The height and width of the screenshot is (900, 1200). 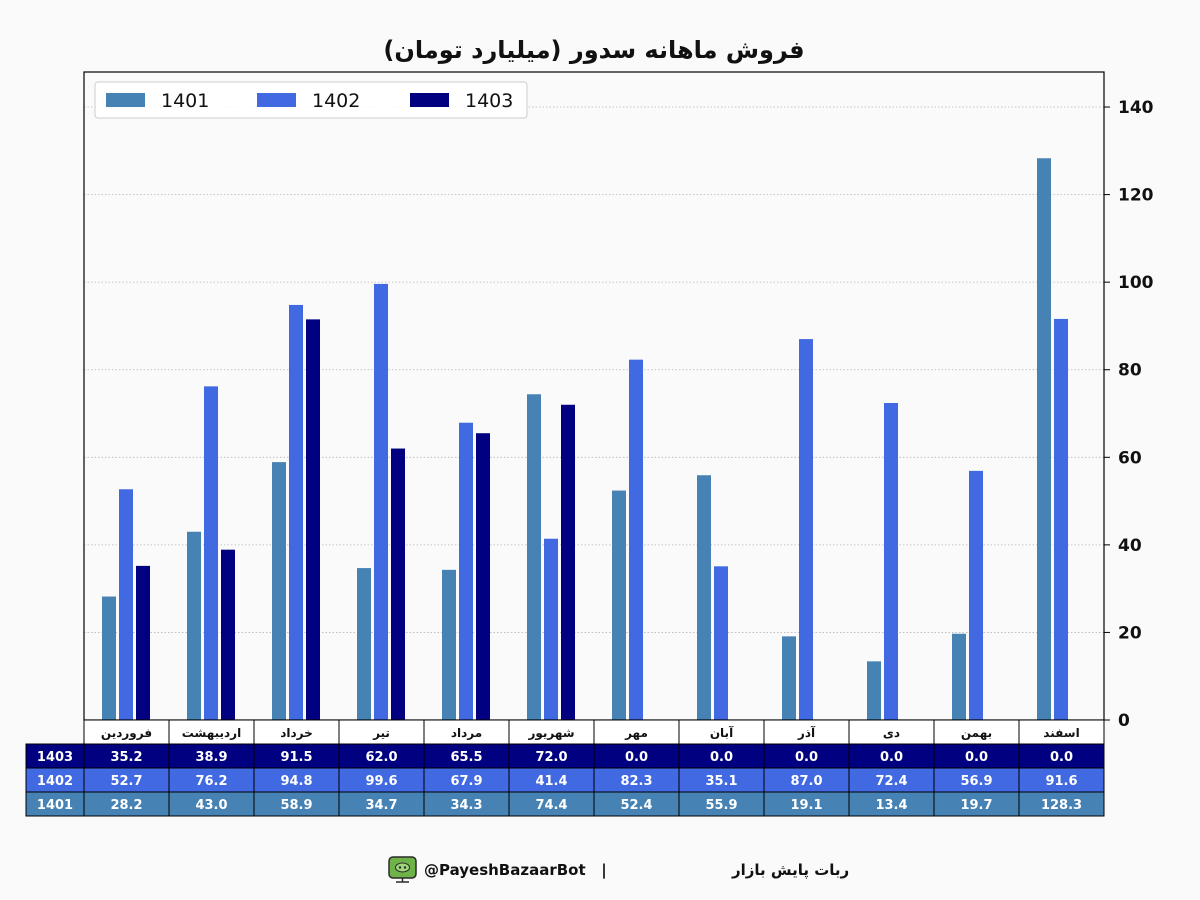 I want to click on category-label: آبان, so click(x=722, y=732).